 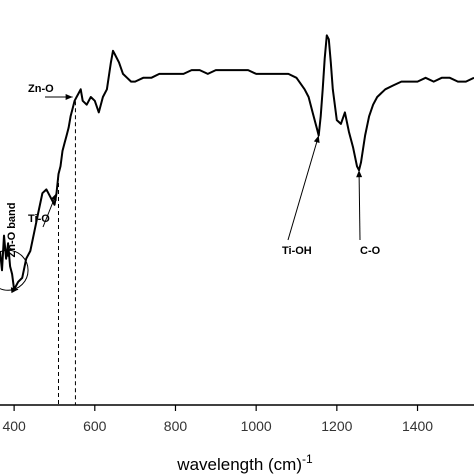 I want to click on zn-o-band-circle, so click(x=14, y=270).